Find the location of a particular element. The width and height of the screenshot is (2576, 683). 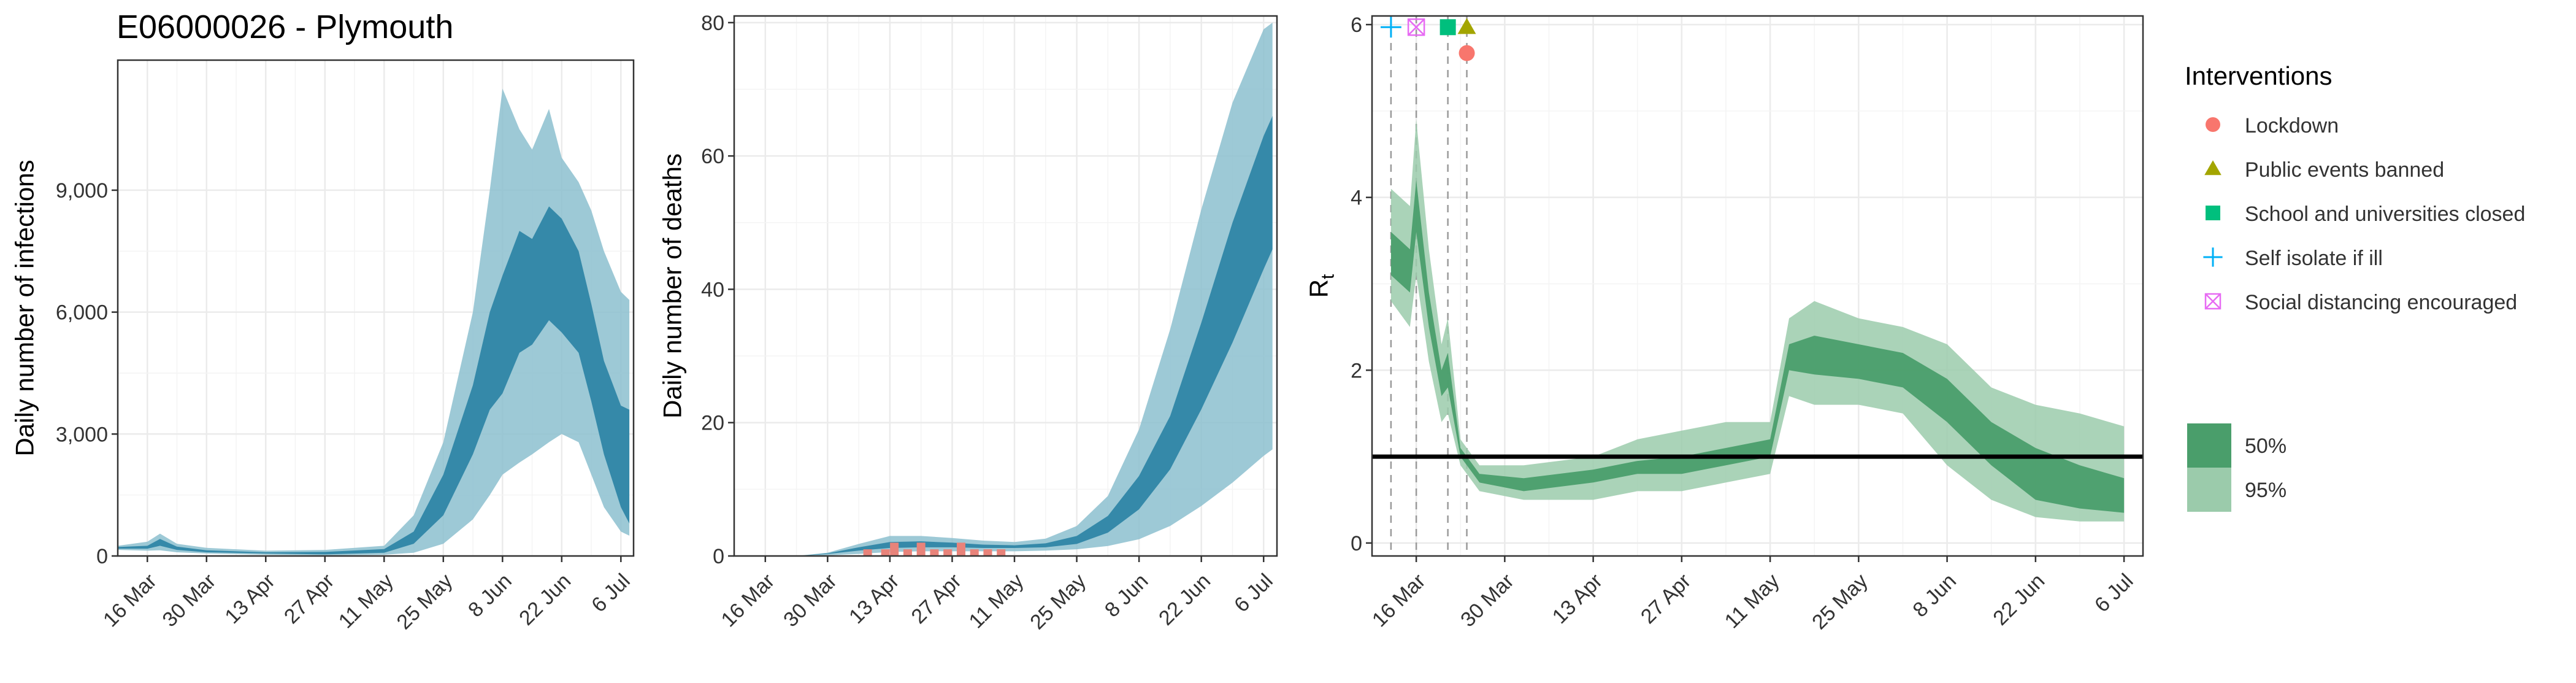

legend-item-label: Lockdown is located at coordinates (2292, 126).